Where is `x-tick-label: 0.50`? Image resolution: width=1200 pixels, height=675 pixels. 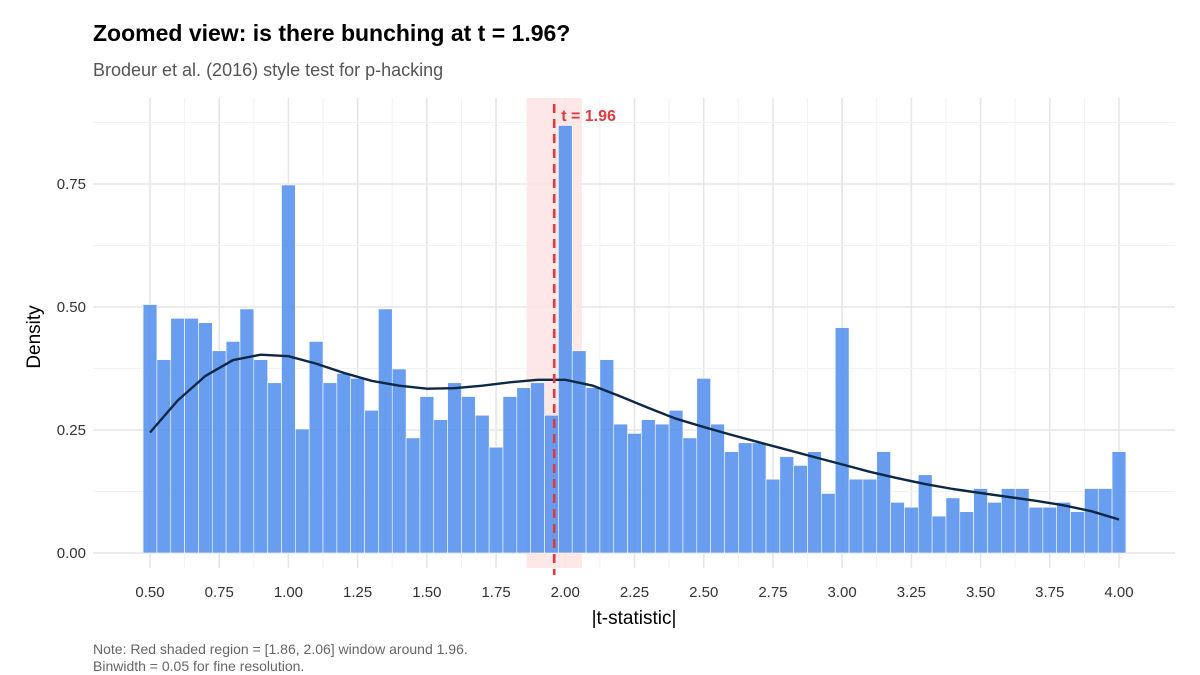
x-tick-label: 0.50 is located at coordinates (149, 592).